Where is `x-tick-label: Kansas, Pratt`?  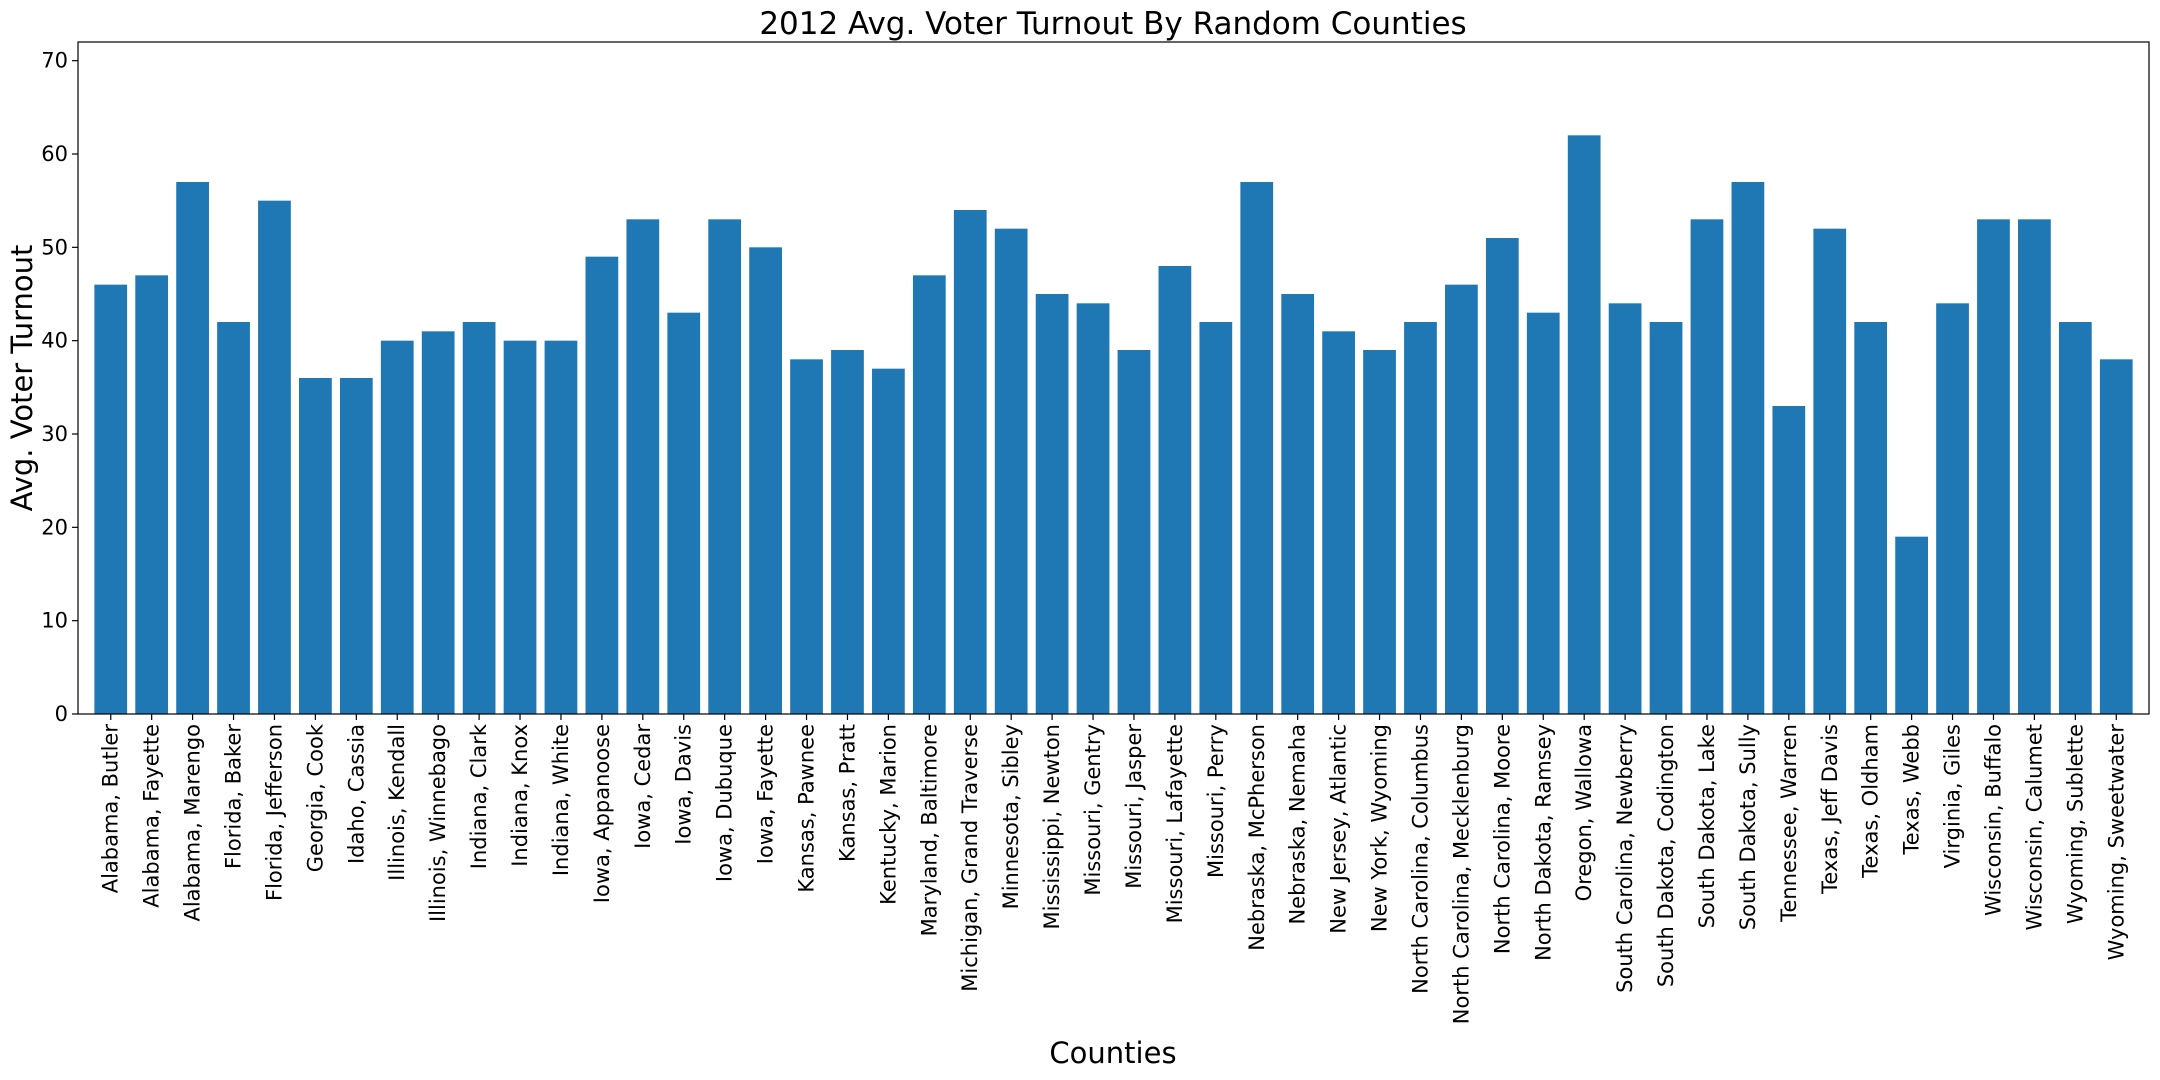
x-tick-label: Kansas, Pratt is located at coordinates (847, 793).